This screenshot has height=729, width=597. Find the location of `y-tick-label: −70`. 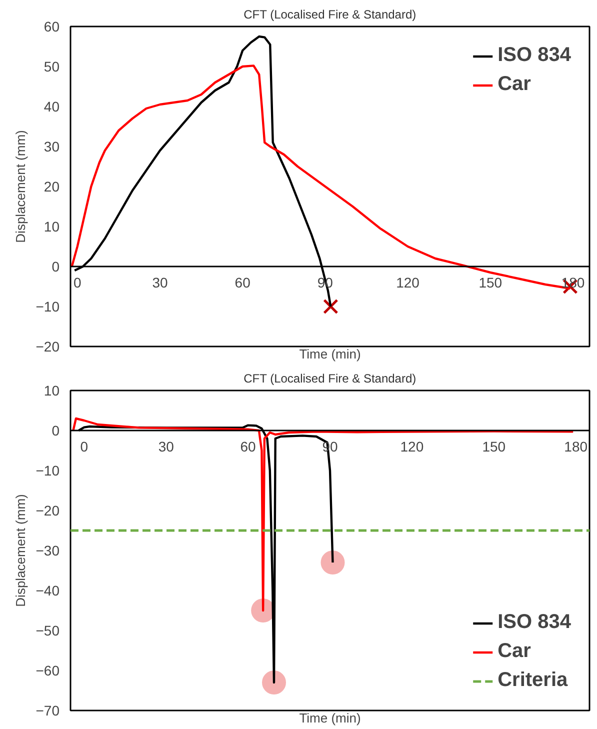

y-tick-label: −70 is located at coordinates (48, 710).